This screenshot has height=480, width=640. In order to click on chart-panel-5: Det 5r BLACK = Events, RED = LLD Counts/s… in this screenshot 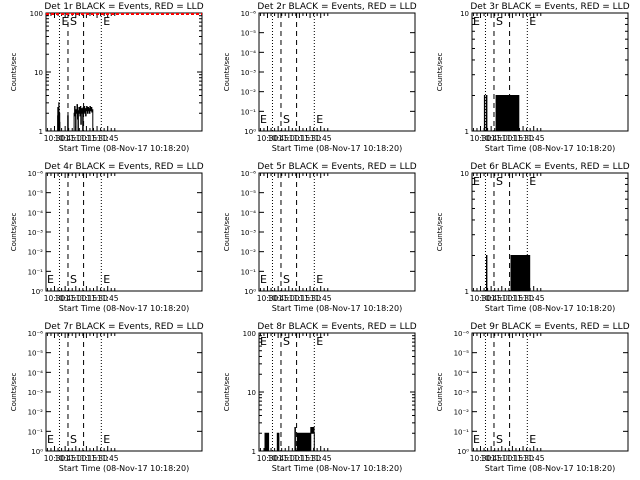, I will do `click(320, 237)`.